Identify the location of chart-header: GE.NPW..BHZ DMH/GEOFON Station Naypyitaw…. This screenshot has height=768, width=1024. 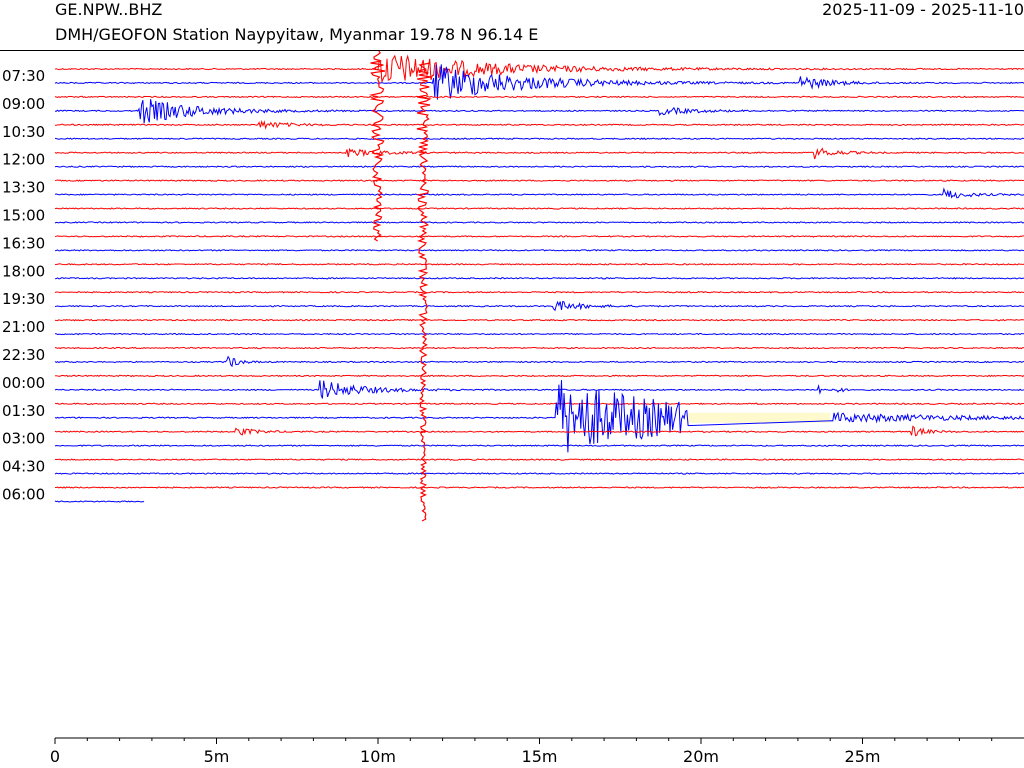
(512, 25).